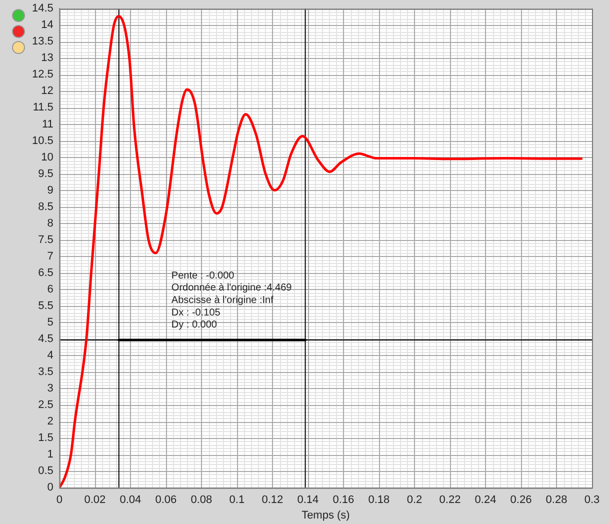 The image size is (610, 524). What do you see at coordinates (46, 405) in the screenshot?
I see `y-tick-label: 2.5` at bounding box center [46, 405].